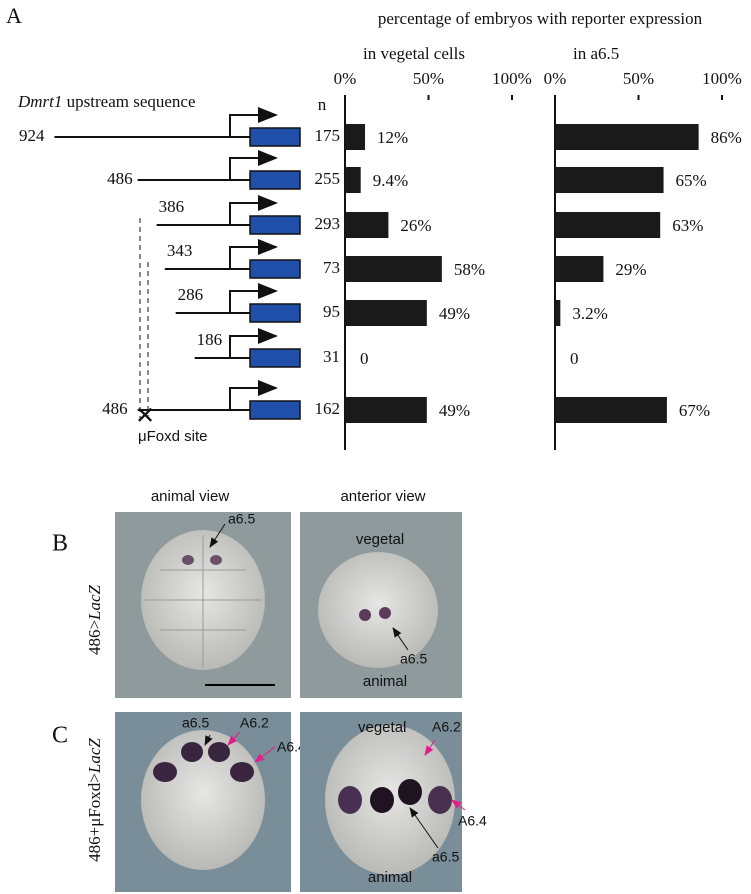  Describe the element at coordinates (172, 206) in the screenshot. I see `length-label: 386` at that location.